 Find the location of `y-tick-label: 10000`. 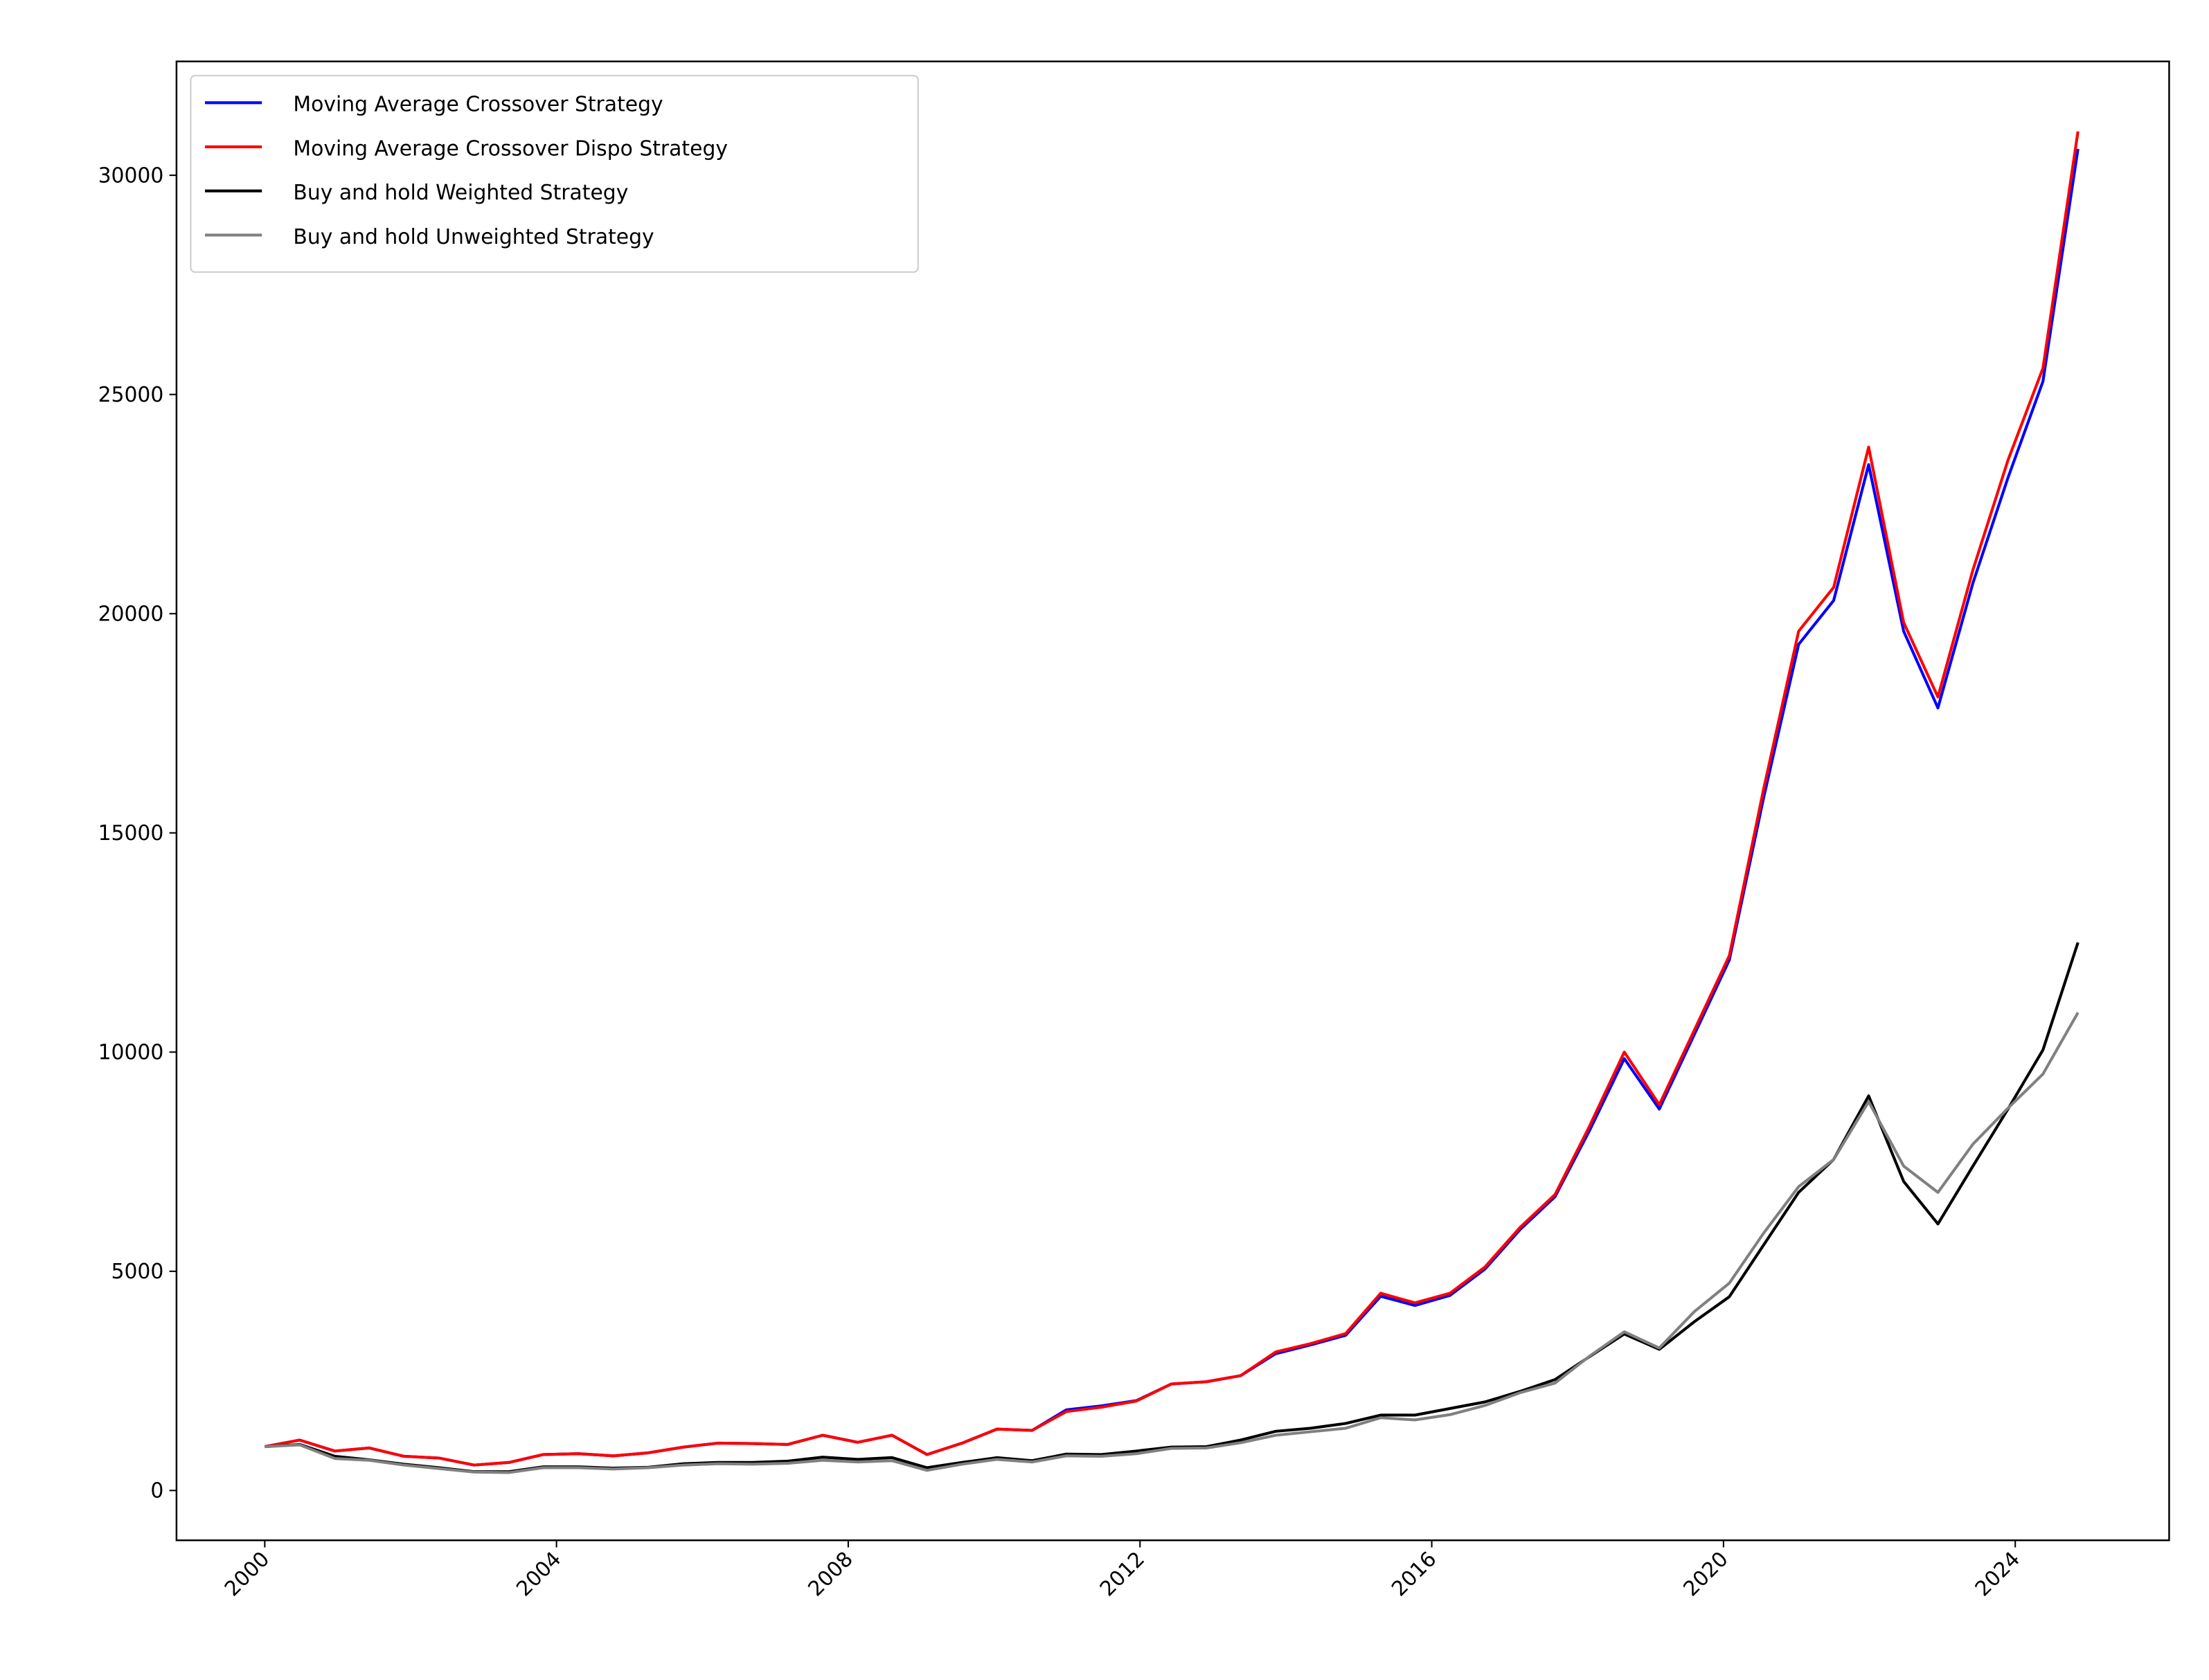

y-tick-label: 10000 is located at coordinates (131, 1053).